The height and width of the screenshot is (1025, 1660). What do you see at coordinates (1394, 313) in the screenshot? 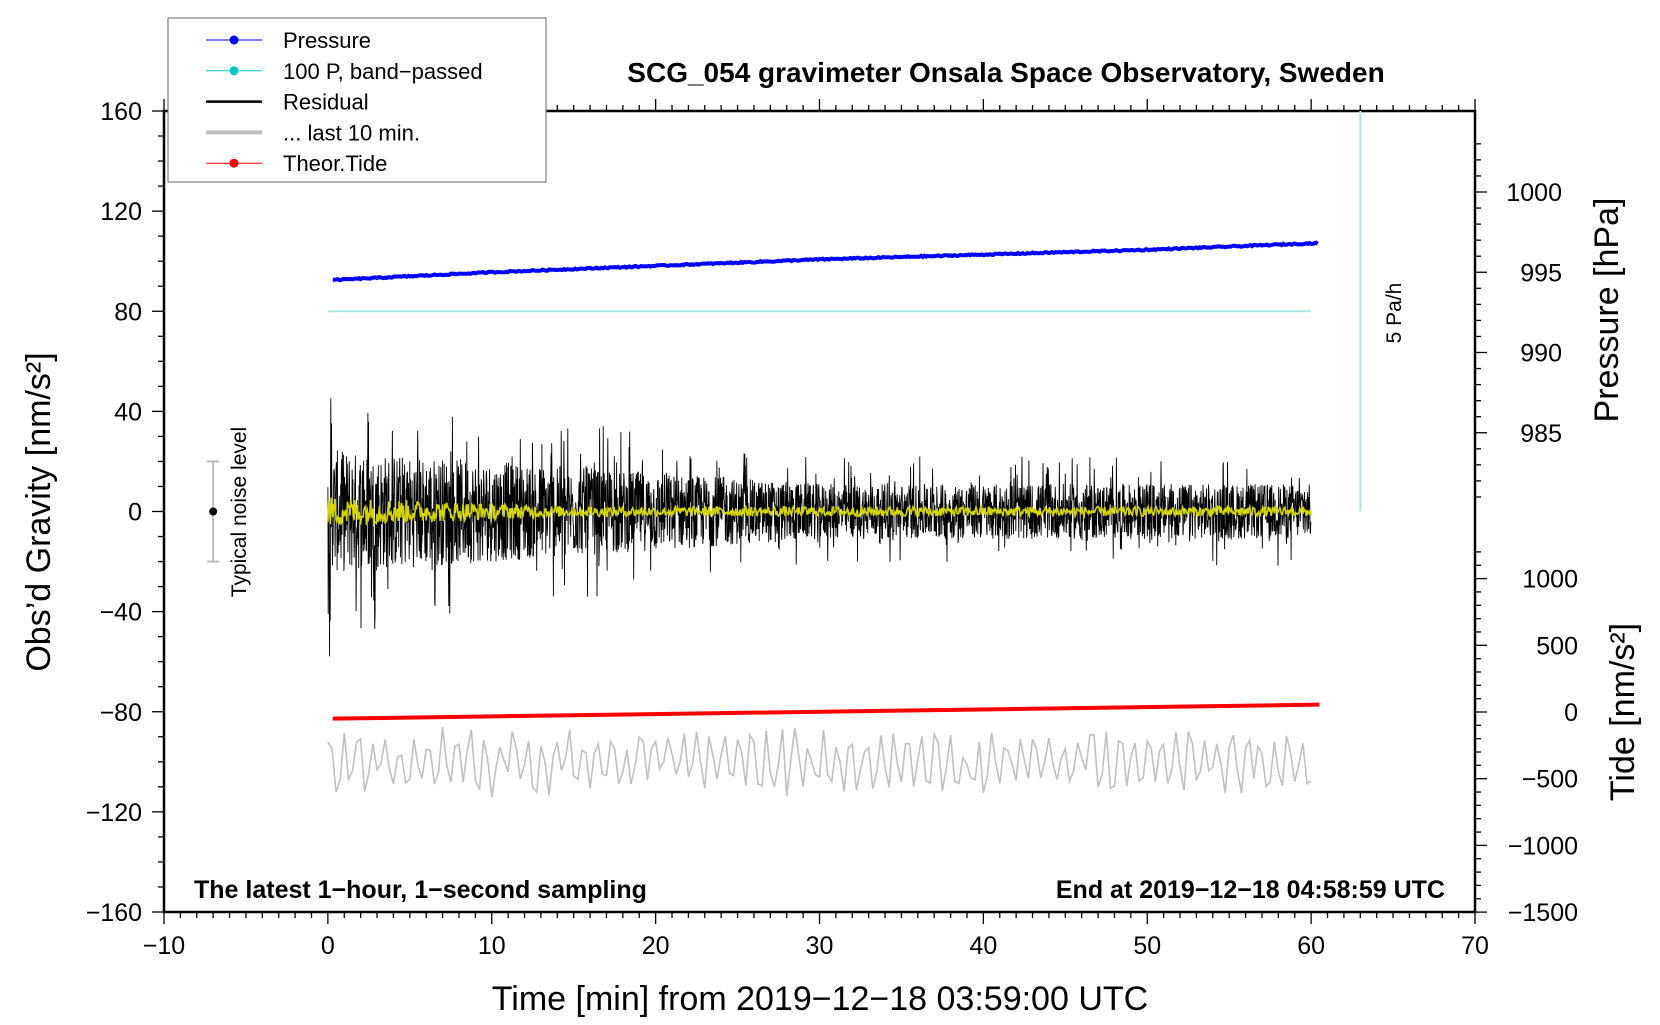
I see `rate-label: 5 Pa/h` at bounding box center [1394, 313].